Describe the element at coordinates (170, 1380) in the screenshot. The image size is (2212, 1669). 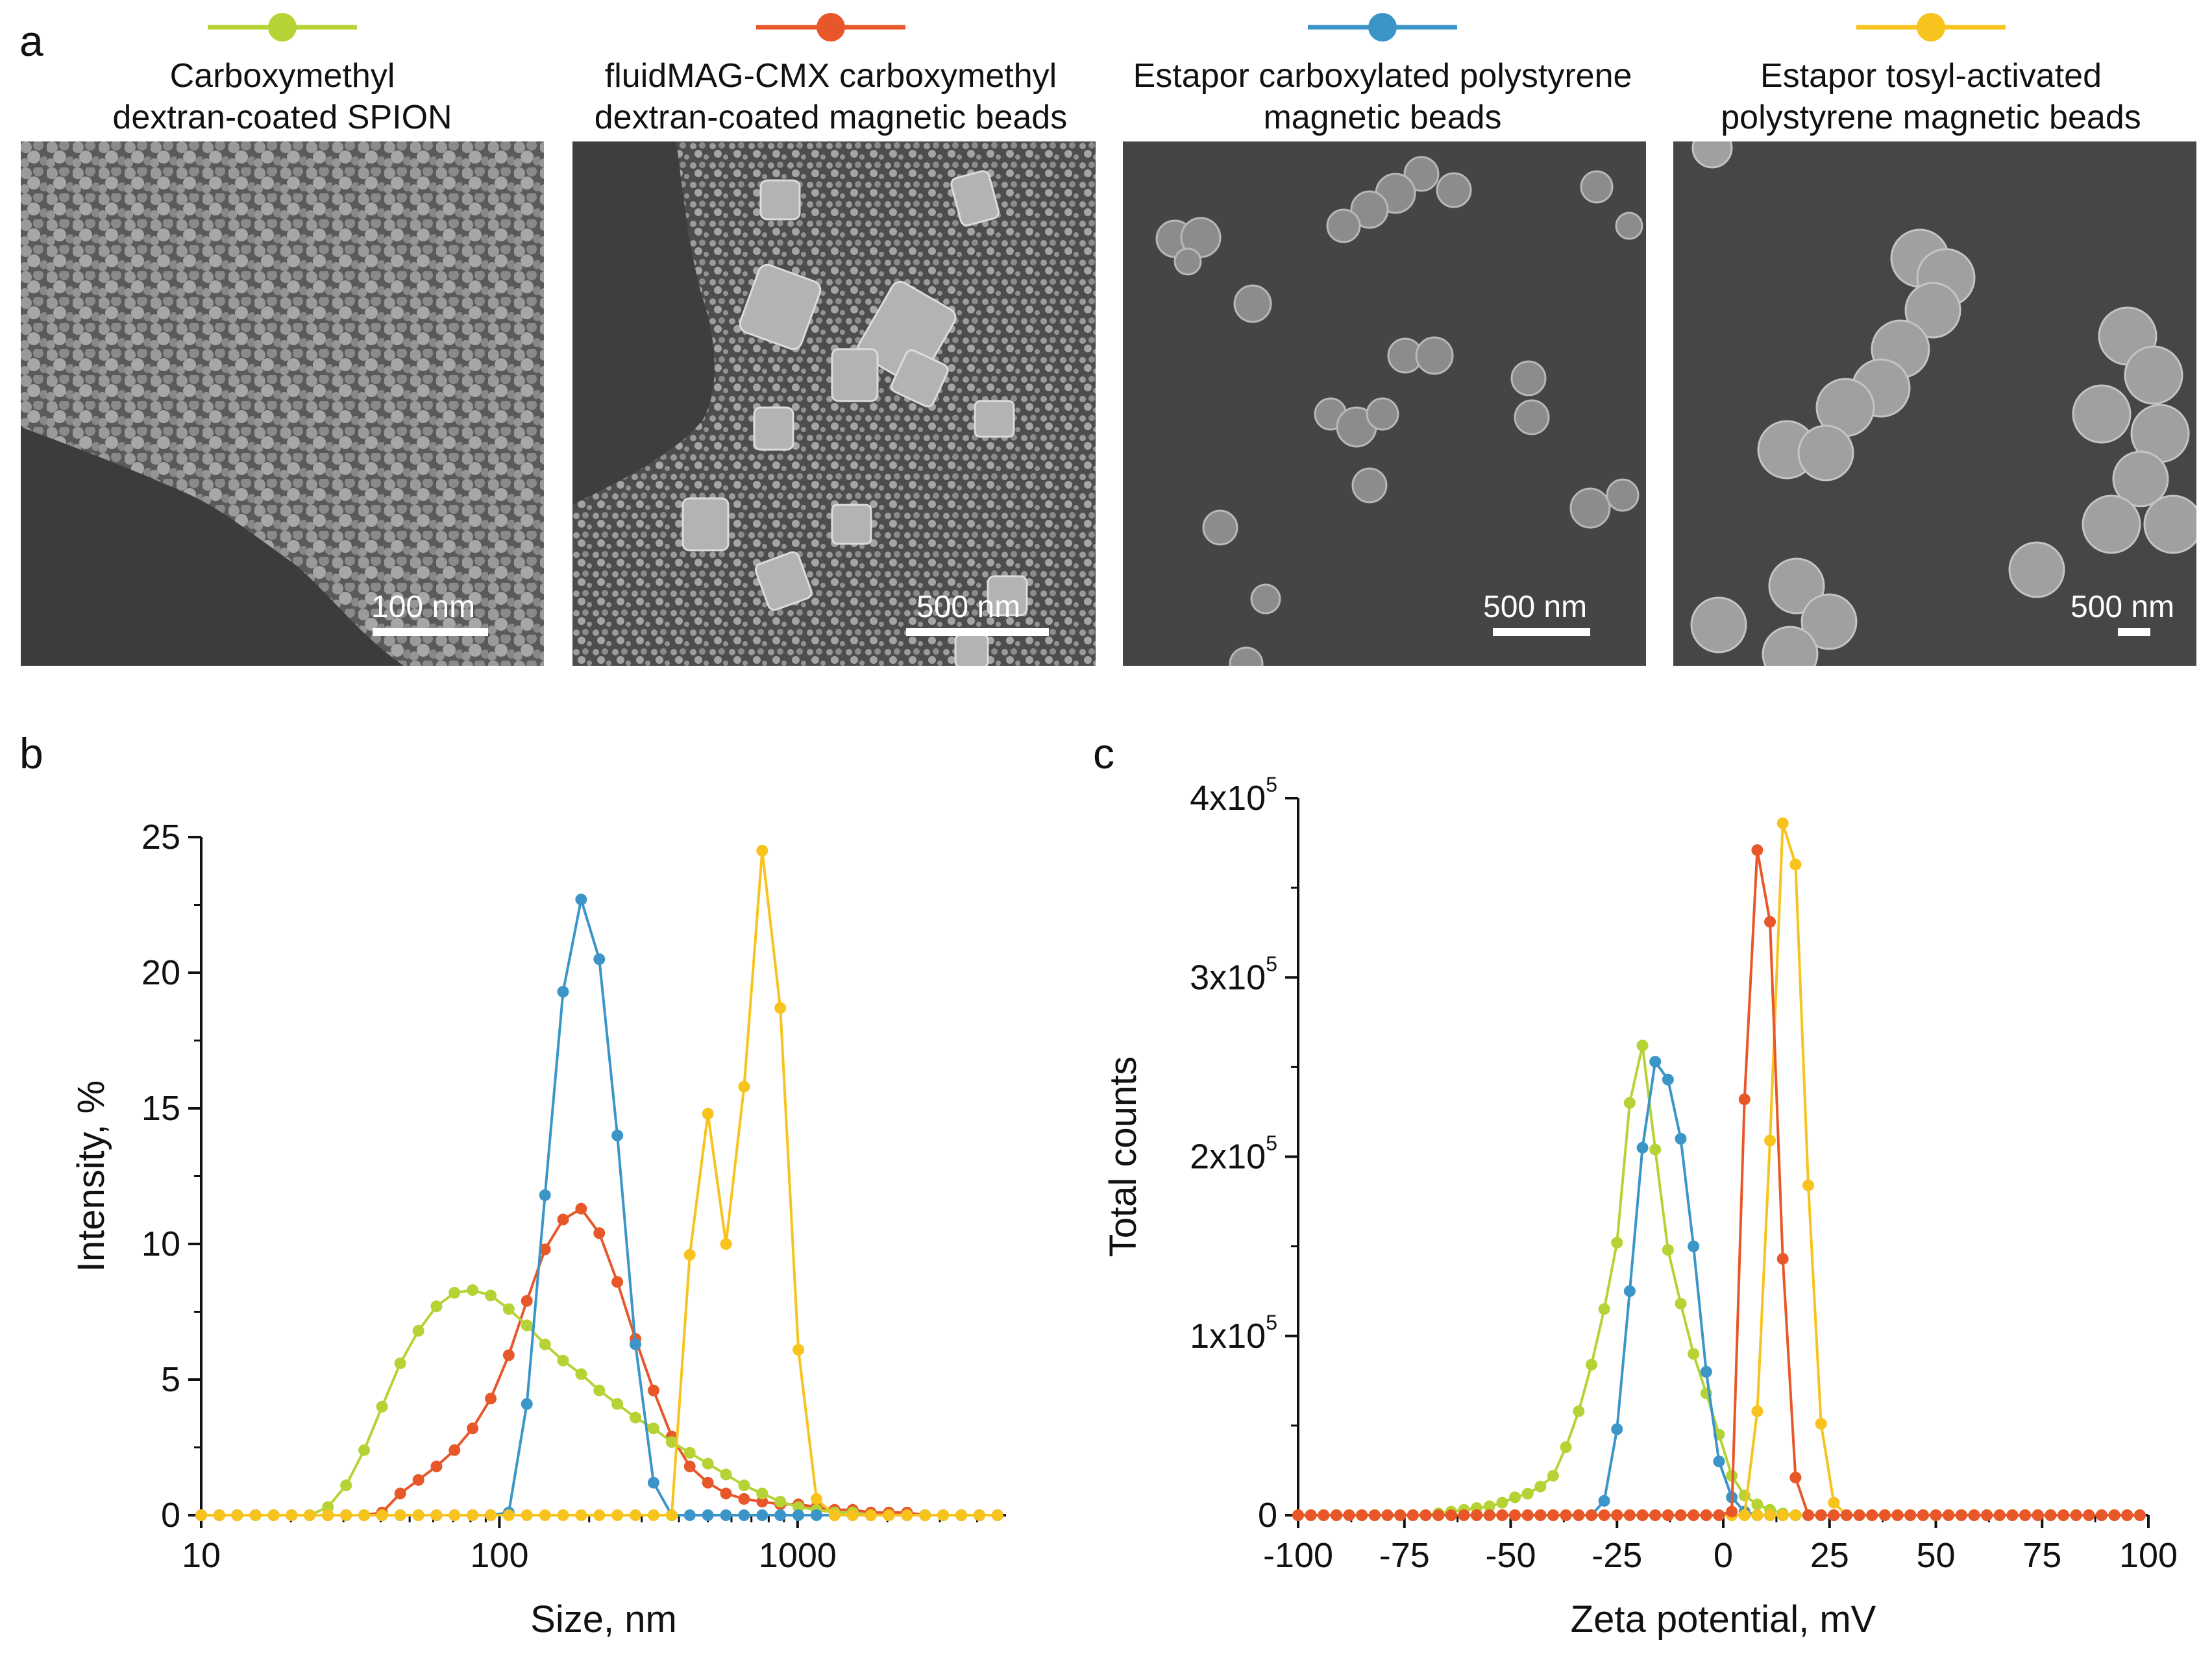
I see `y-tick-label: 5` at that location.